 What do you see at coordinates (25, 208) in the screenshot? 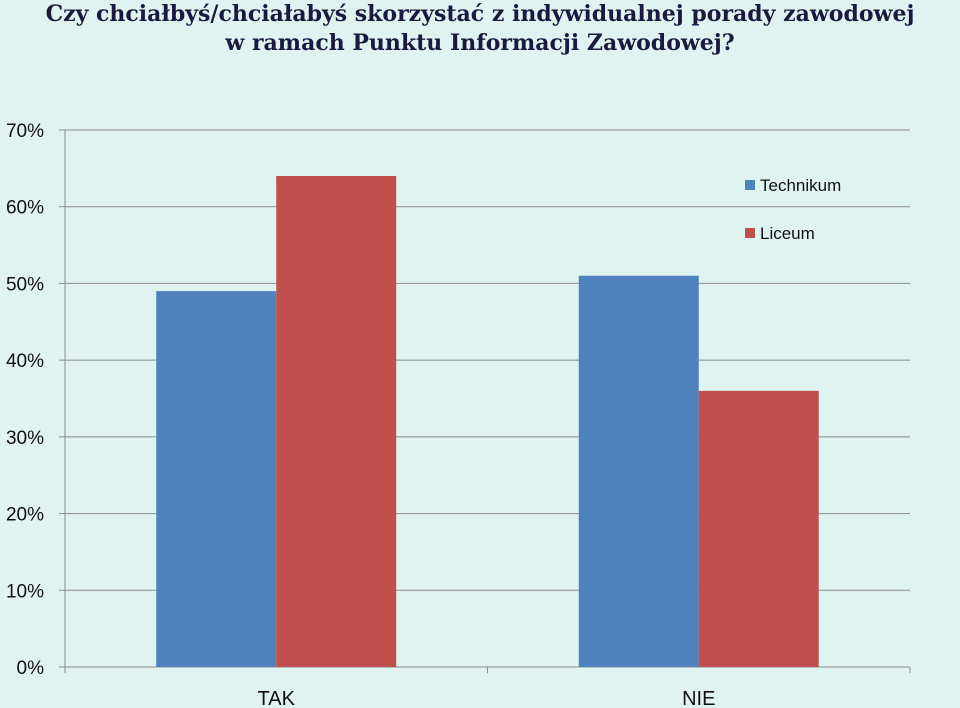
I see `y-tick-label: 60%` at bounding box center [25, 208].